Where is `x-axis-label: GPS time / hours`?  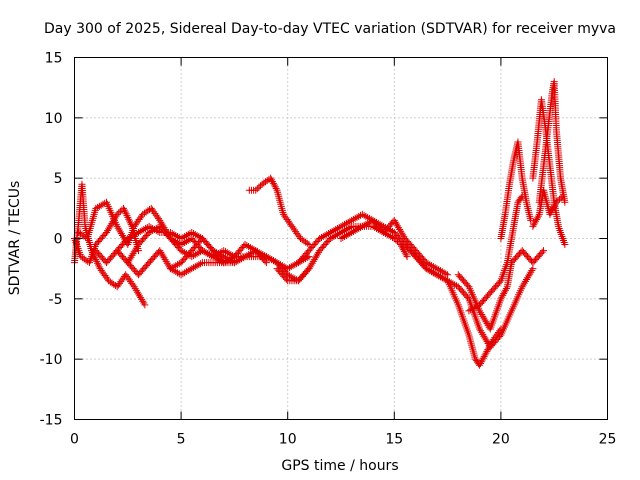 x-axis-label: GPS time / hours is located at coordinates (339, 466).